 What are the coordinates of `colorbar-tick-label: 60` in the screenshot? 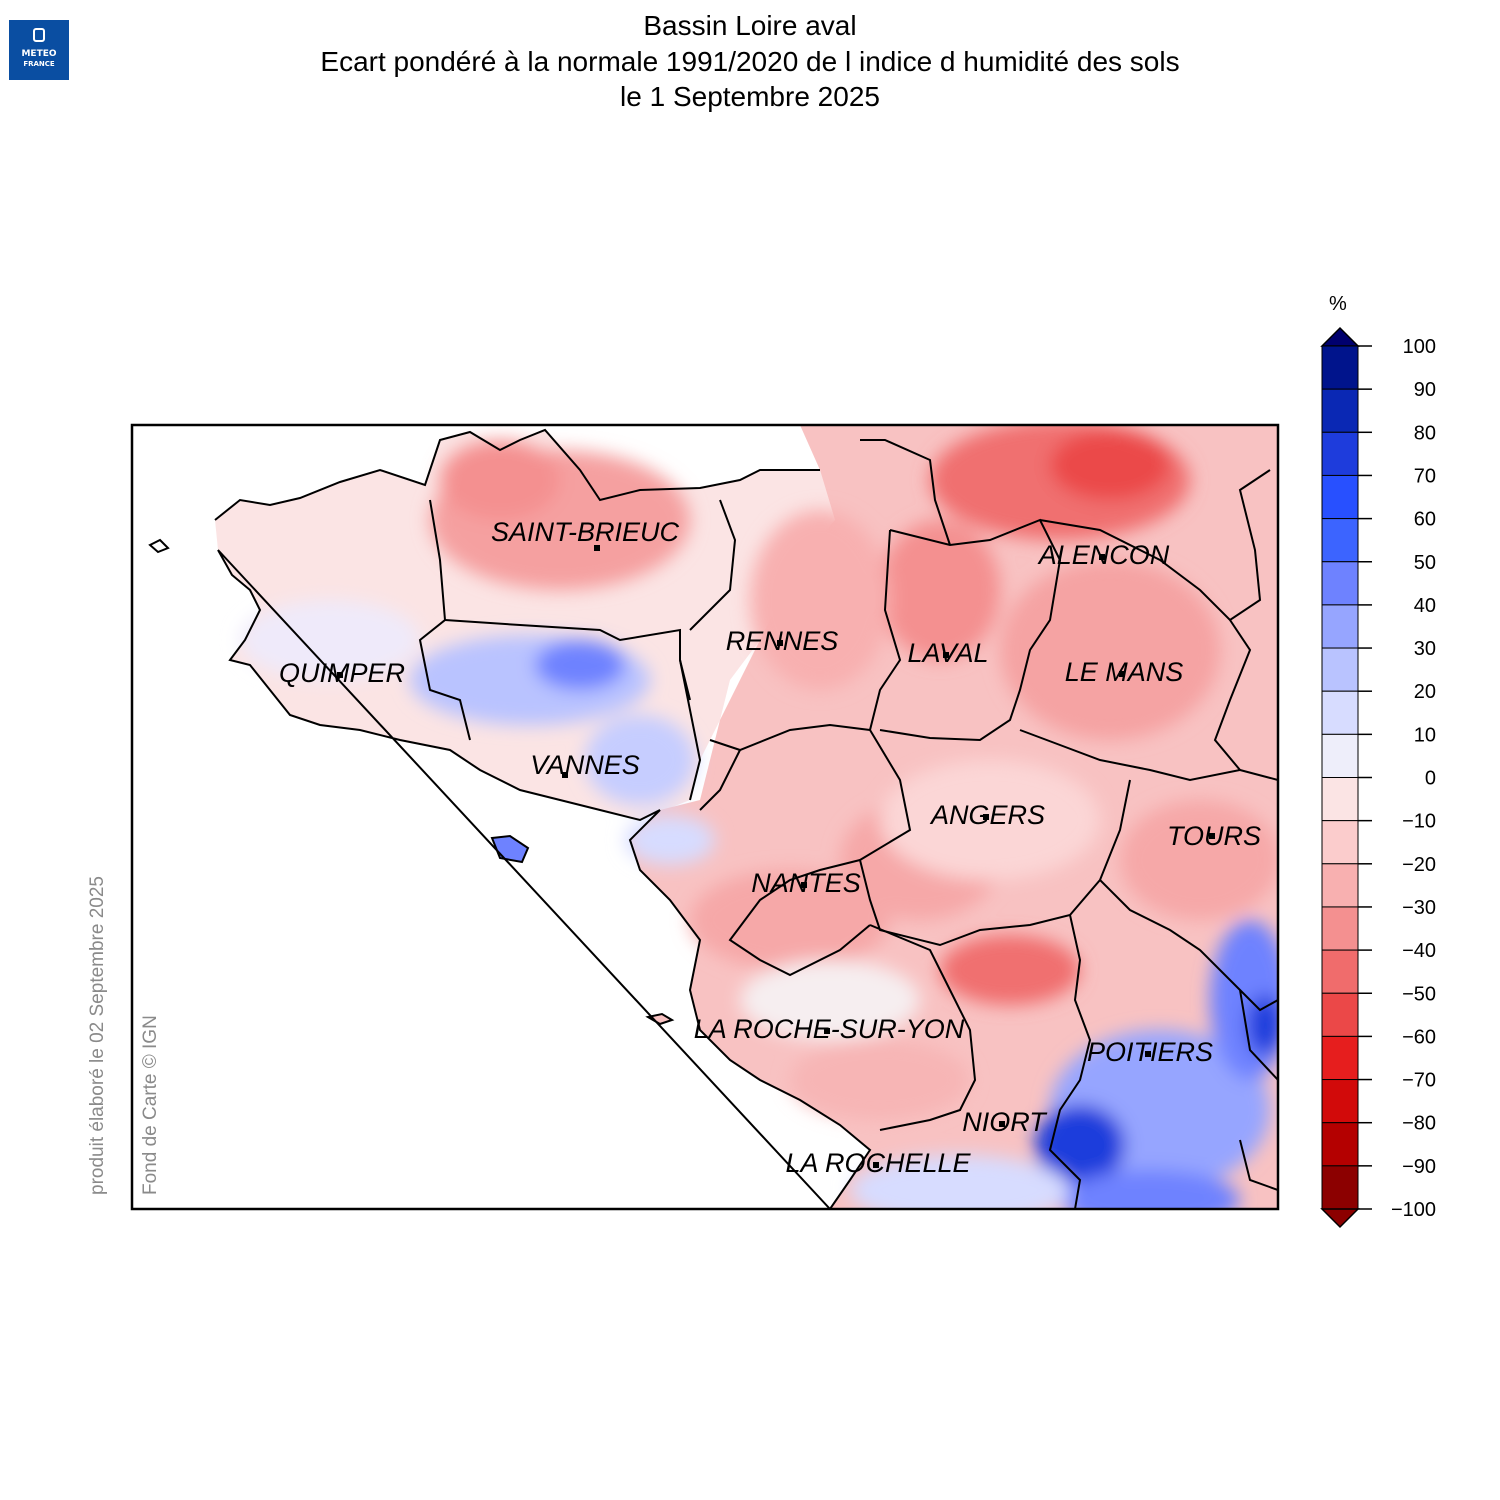 It's located at (1425, 520).